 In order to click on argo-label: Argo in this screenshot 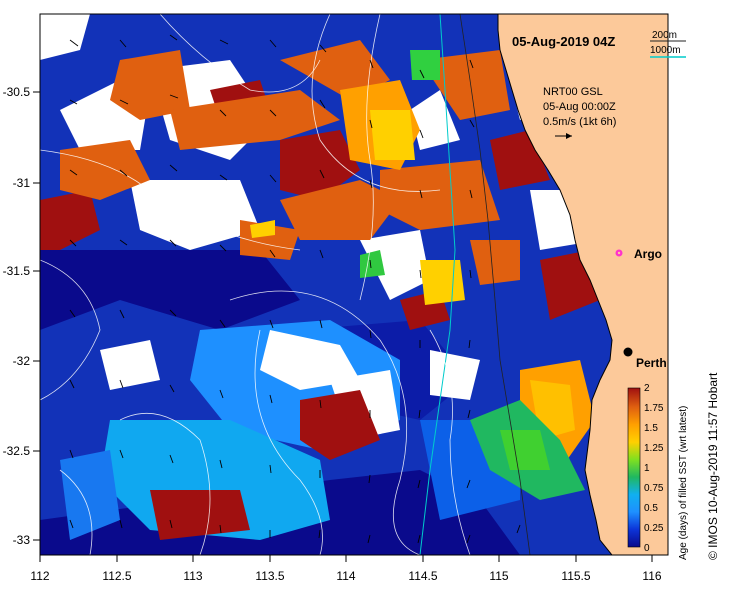, I will do `click(648, 254)`.